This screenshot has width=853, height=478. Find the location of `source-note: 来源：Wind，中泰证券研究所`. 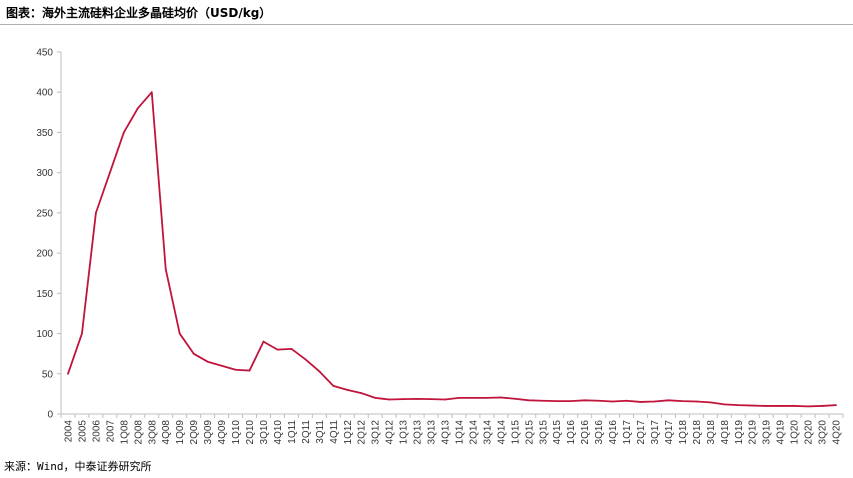

source-note: 来源：Wind，中泰证券研究所 is located at coordinates (78, 466).